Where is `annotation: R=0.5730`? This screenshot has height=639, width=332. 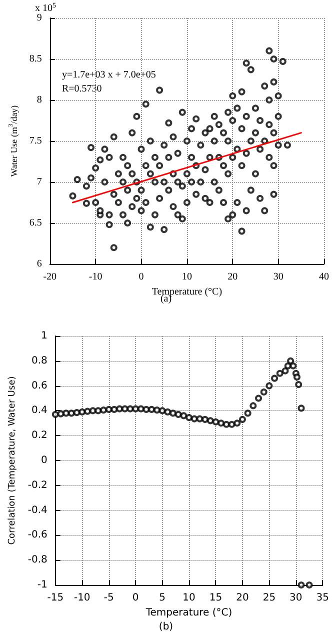
annotation: R=0.5730 is located at coordinates (82, 89).